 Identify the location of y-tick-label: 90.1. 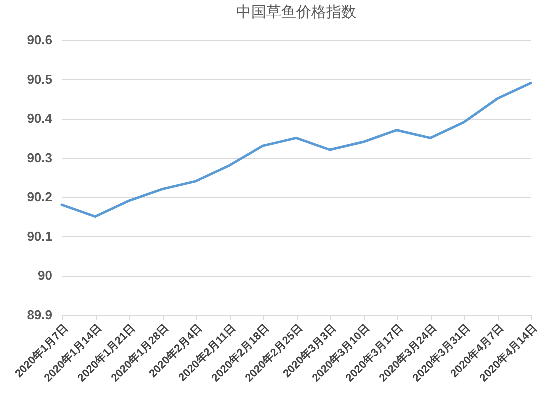
(39, 236).